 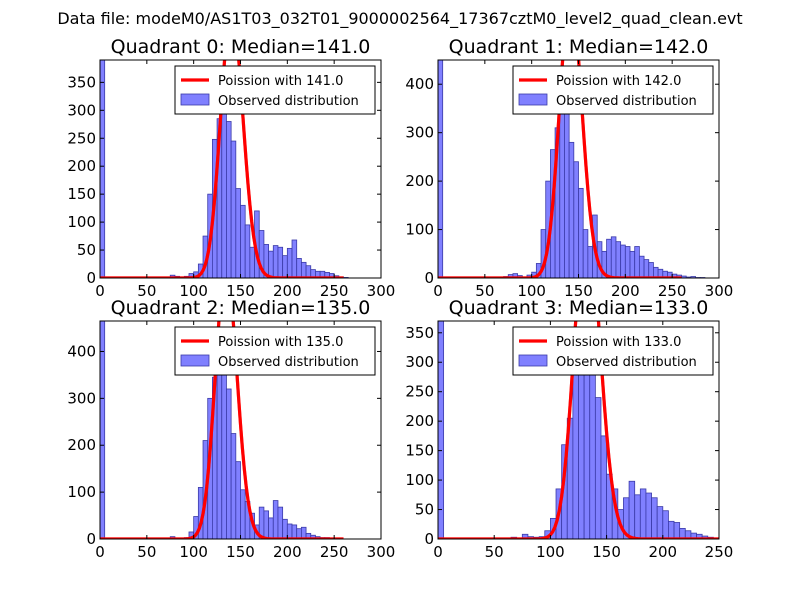 I want to click on y-tick-label: 150, so click(x=419, y=451).